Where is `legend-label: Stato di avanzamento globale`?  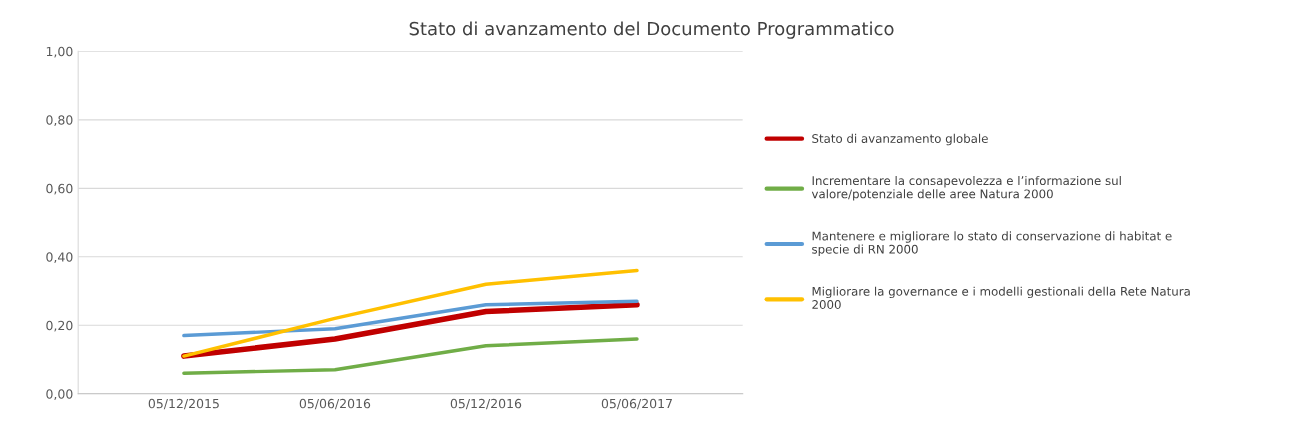 legend-label: Stato di avanzamento globale is located at coordinates (900, 139).